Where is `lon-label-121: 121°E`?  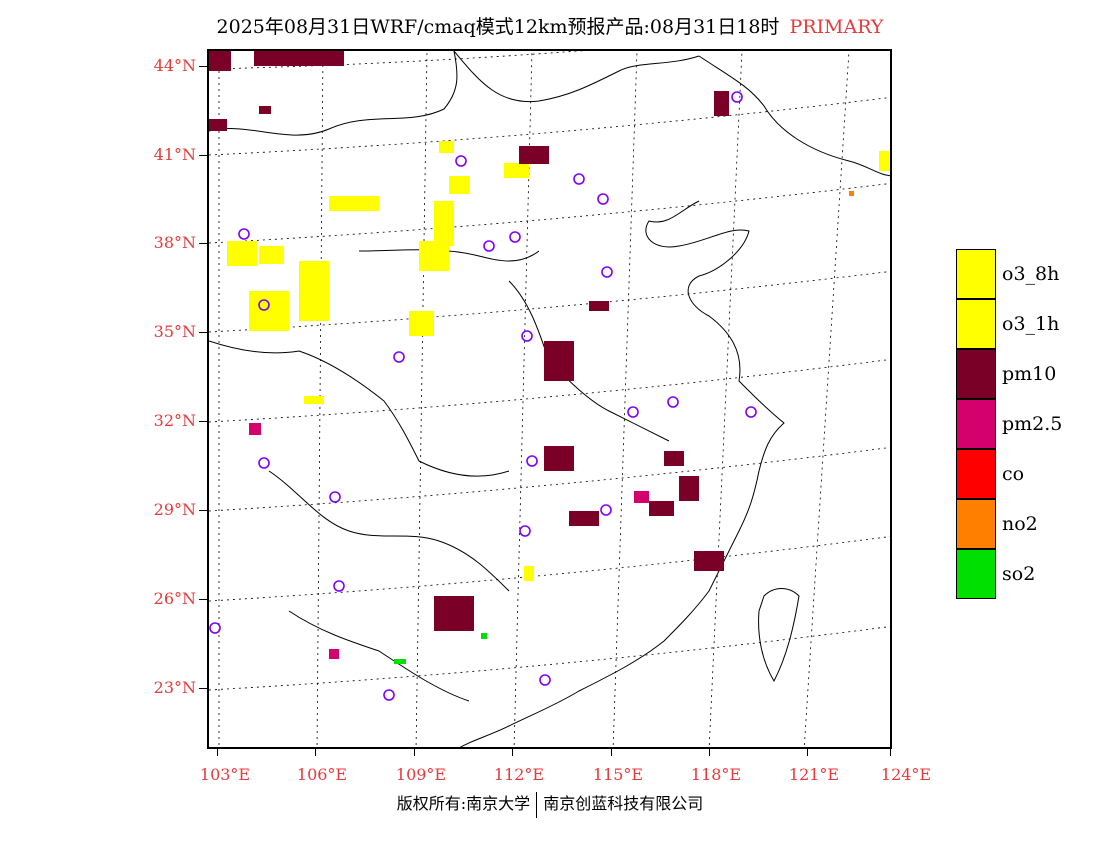 lon-label-121: 121°E is located at coordinates (814, 774).